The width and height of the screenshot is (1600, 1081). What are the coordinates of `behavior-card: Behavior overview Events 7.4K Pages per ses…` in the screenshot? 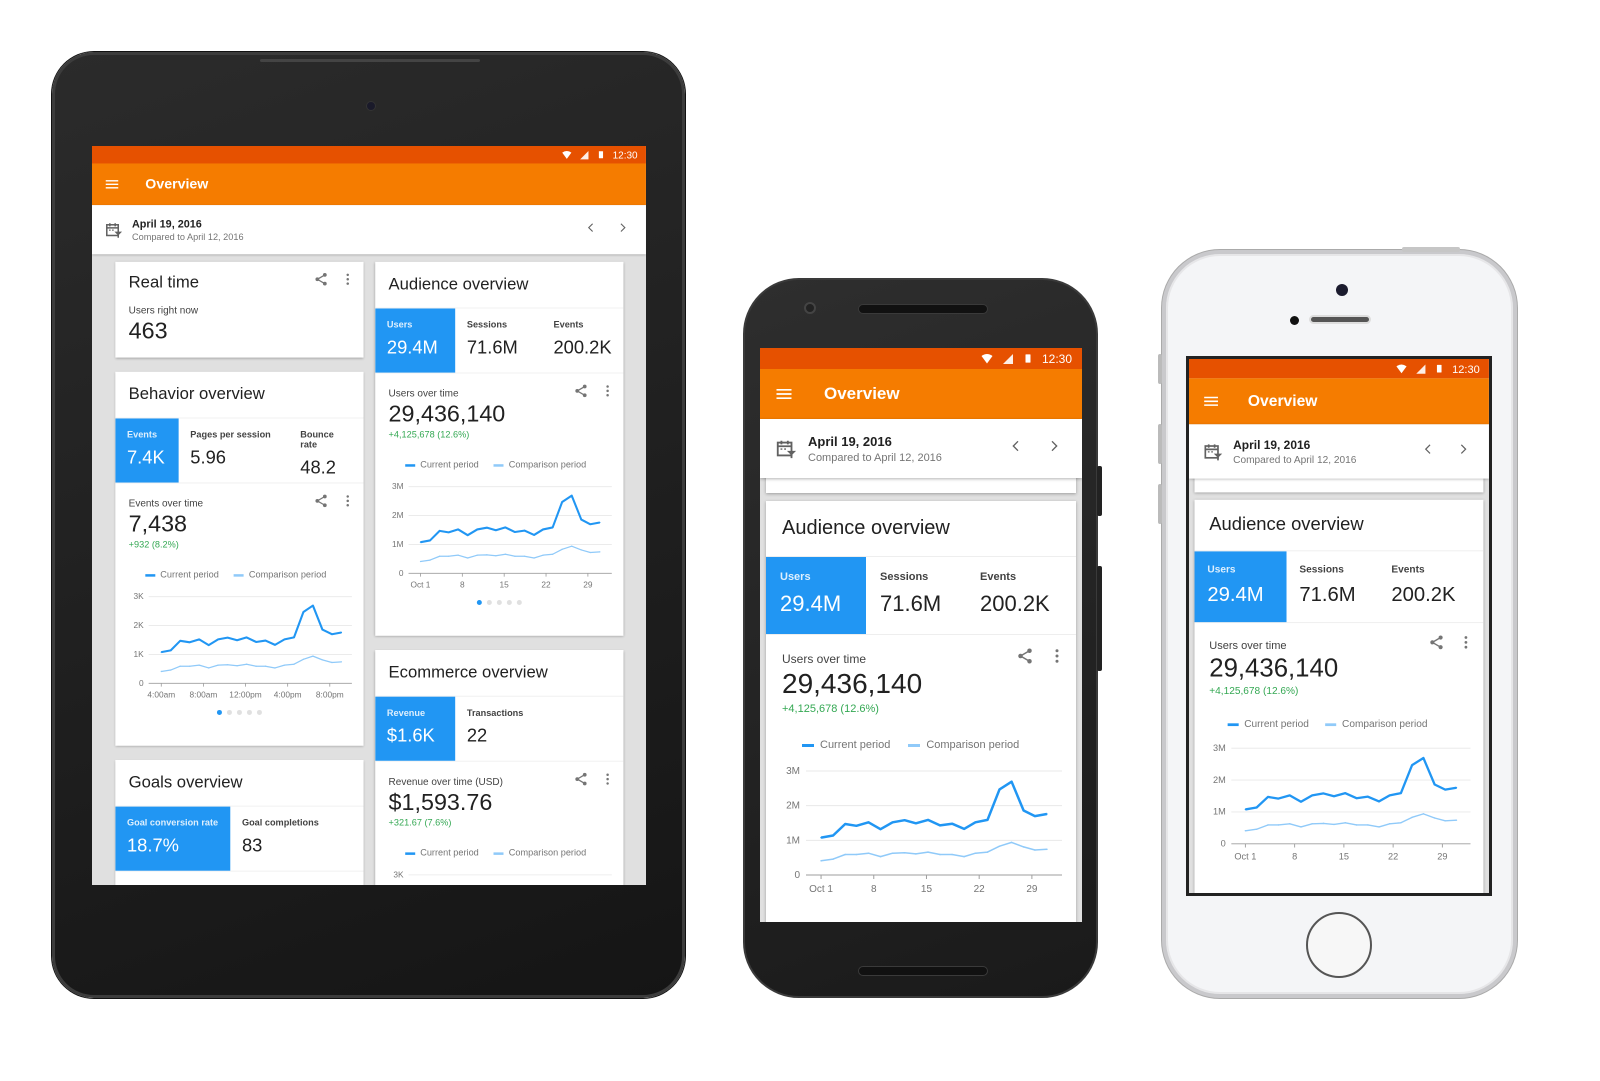 It's located at (239, 558).